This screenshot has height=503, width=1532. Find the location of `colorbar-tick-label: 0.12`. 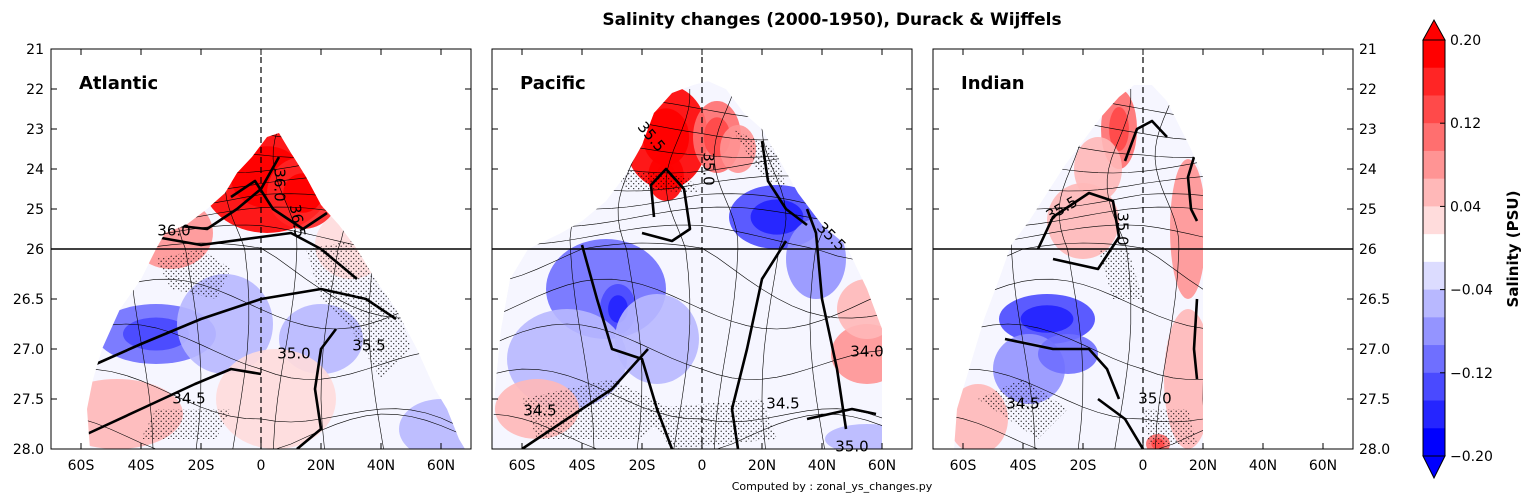

colorbar-tick-label: 0.12 is located at coordinates (1465, 124).